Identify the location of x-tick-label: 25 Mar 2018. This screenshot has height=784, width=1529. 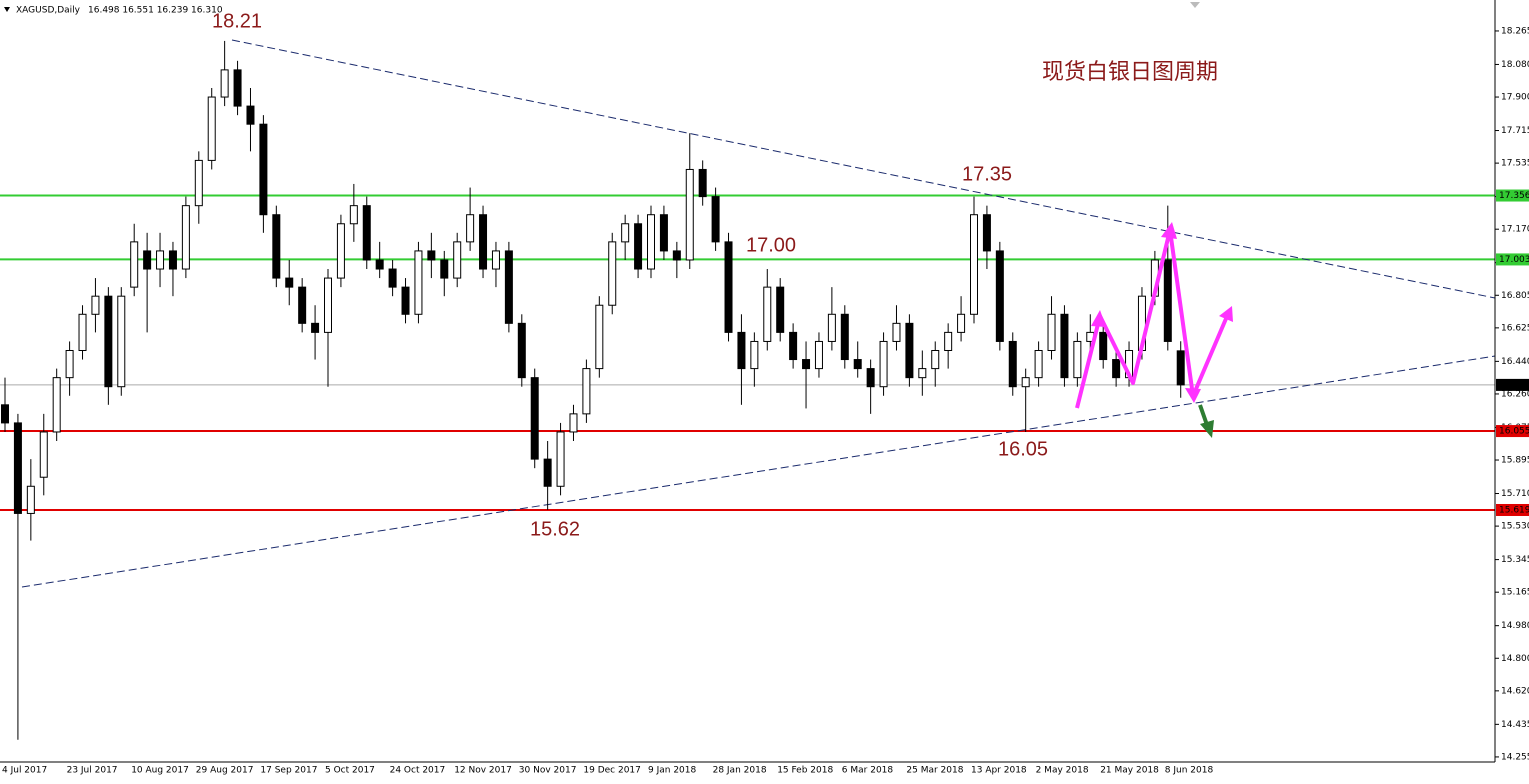
(934, 771).